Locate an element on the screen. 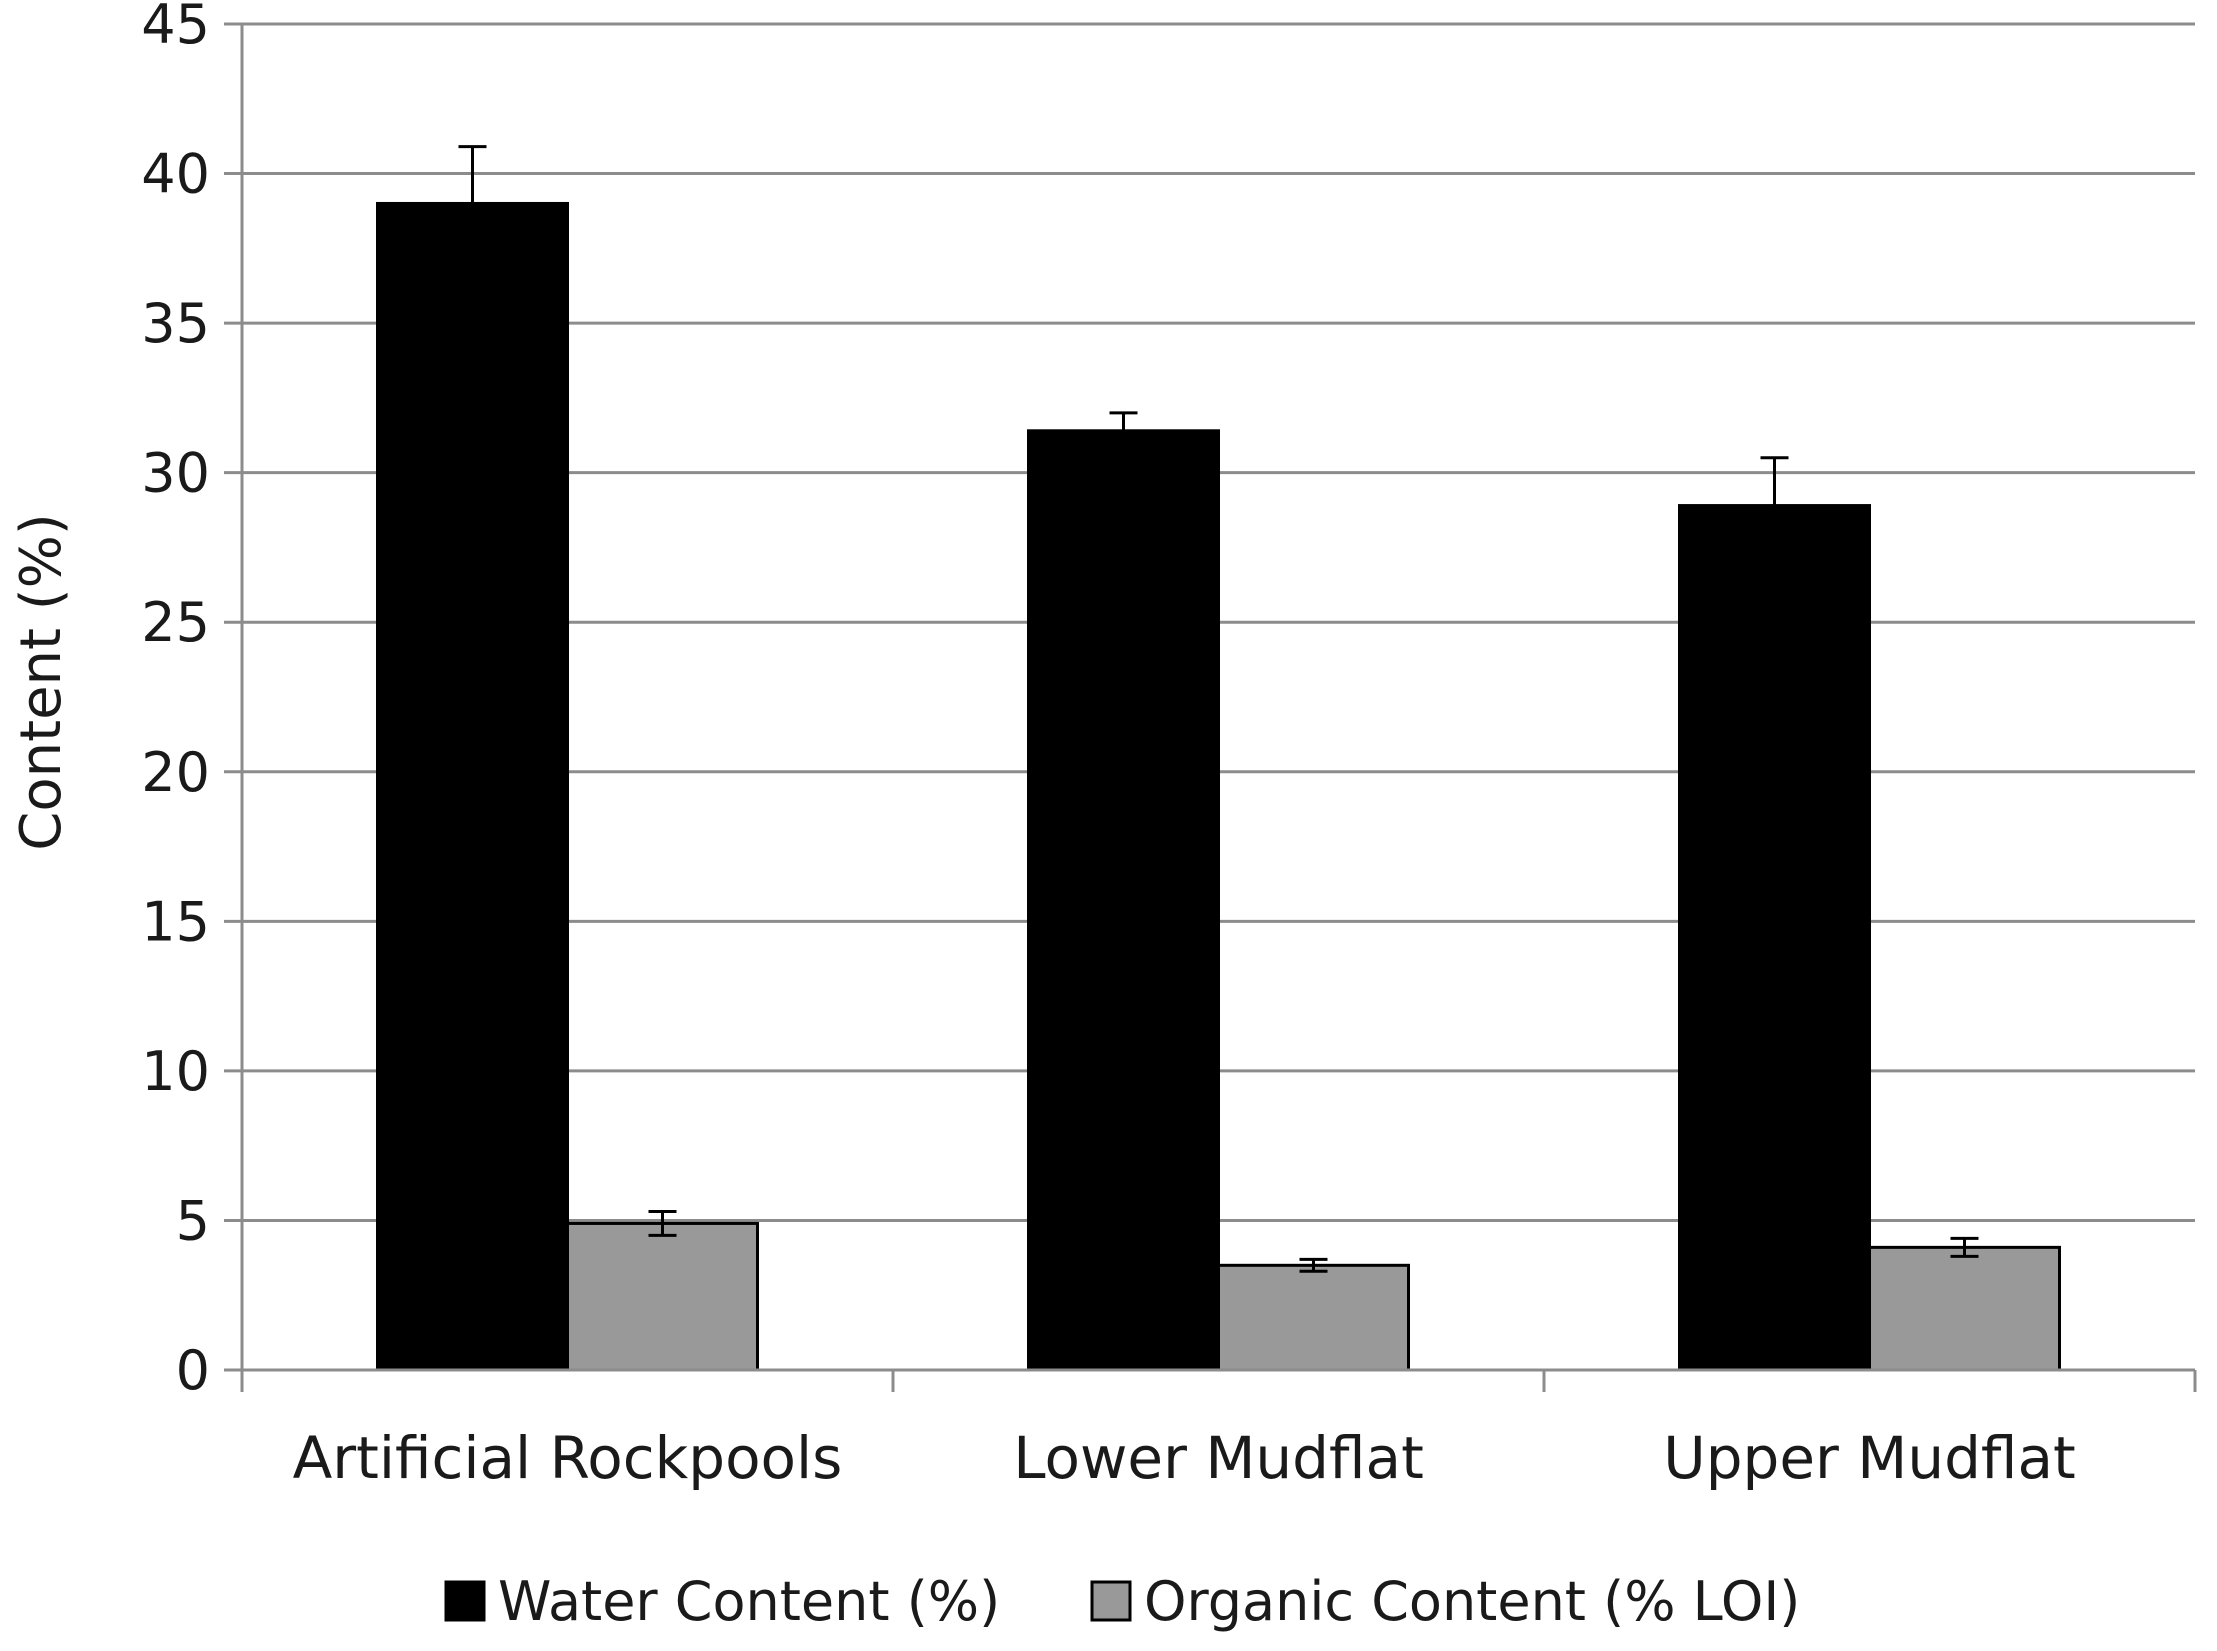 The width and height of the screenshot is (2217, 1651). x-tick-label: Lower Mudflat is located at coordinates (1218, 1458).